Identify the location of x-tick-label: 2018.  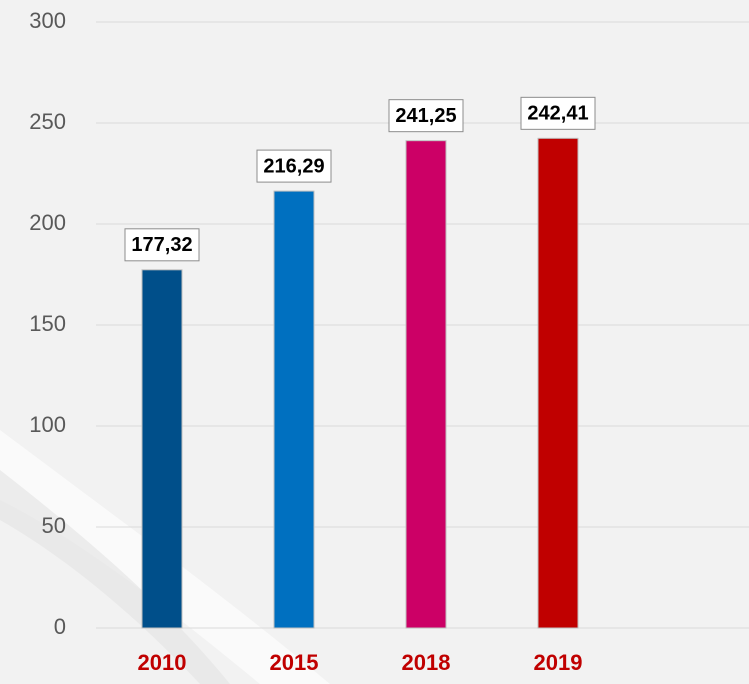
(426, 662).